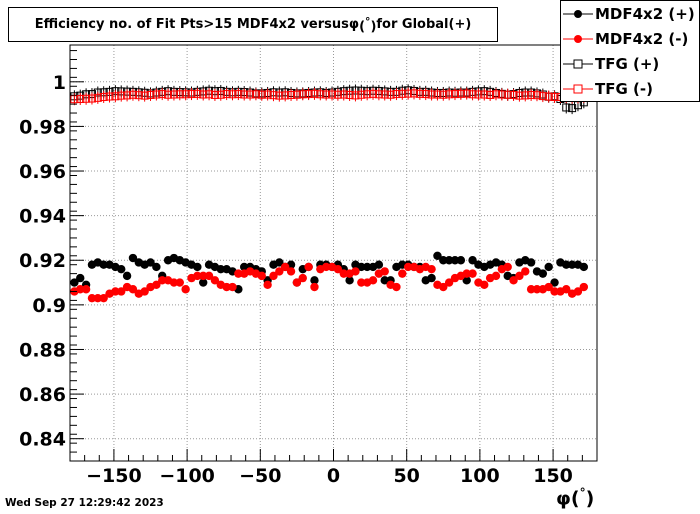  What do you see at coordinates (42, 217) in the screenshot?
I see `y-tick-label: 0.94` at bounding box center [42, 217].